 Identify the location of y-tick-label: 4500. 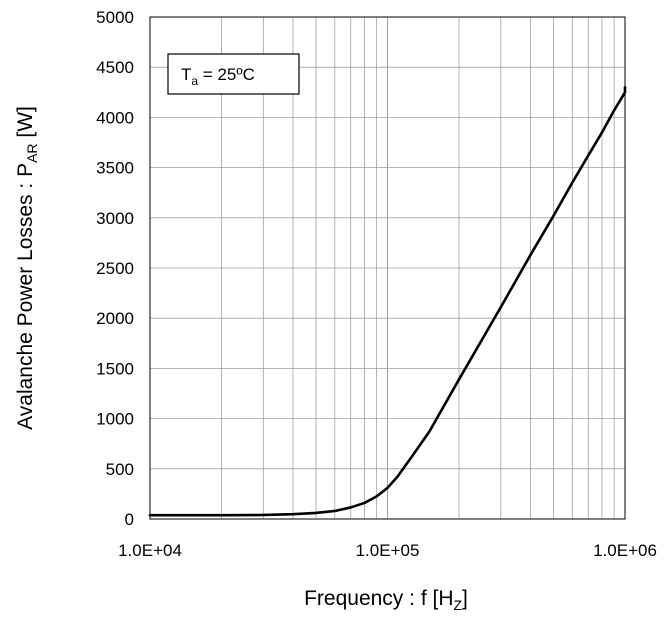
(115, 67).